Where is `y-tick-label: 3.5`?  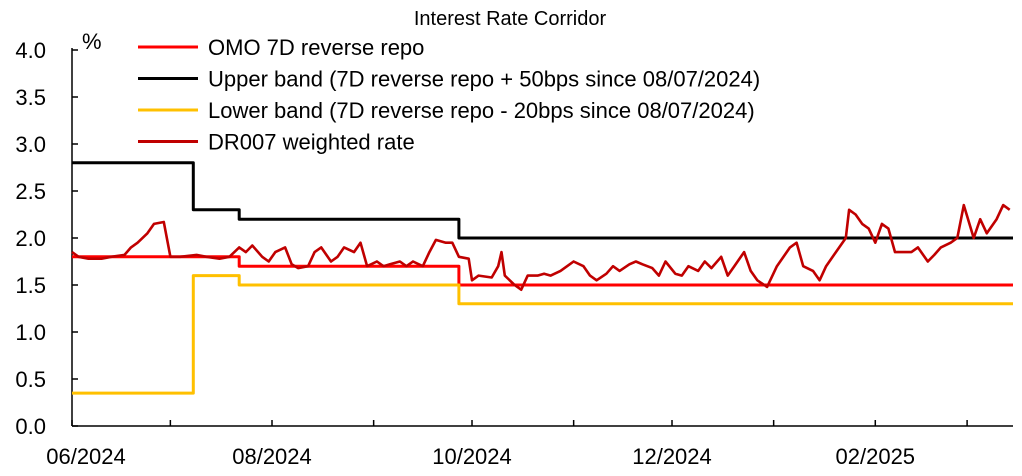
y-tick-label: 3.5 is located at coordinates (30, 97).